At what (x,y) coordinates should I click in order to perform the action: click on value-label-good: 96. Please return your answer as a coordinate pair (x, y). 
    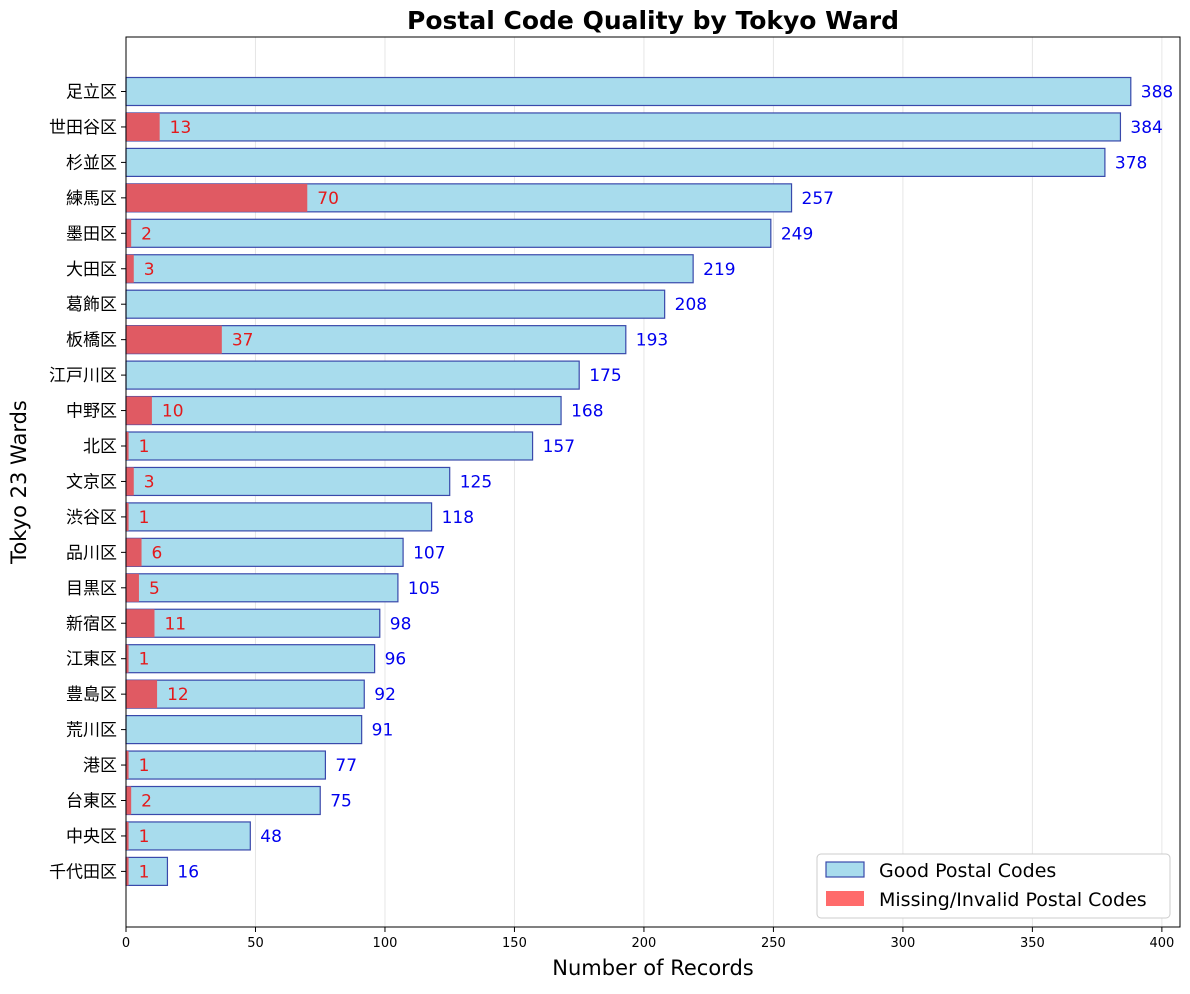
    Looking at the image, I should click on (396, 660).